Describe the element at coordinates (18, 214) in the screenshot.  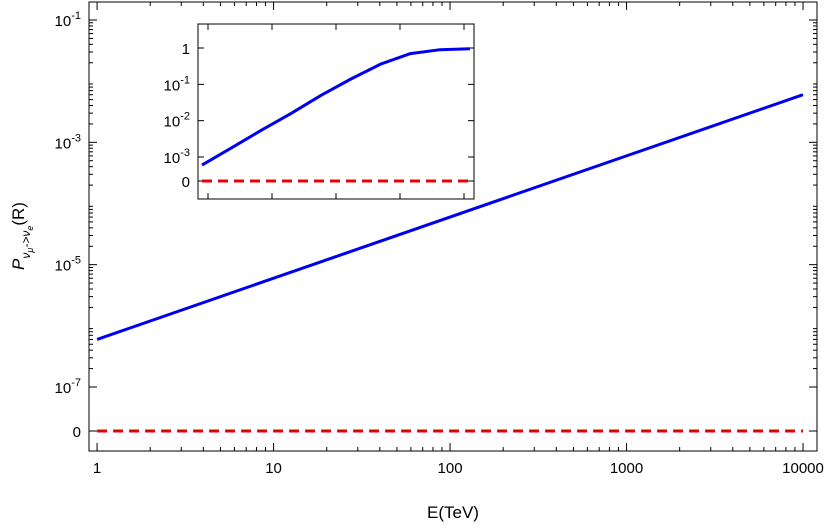
I see `y-label-suffix: (R)` at that location.